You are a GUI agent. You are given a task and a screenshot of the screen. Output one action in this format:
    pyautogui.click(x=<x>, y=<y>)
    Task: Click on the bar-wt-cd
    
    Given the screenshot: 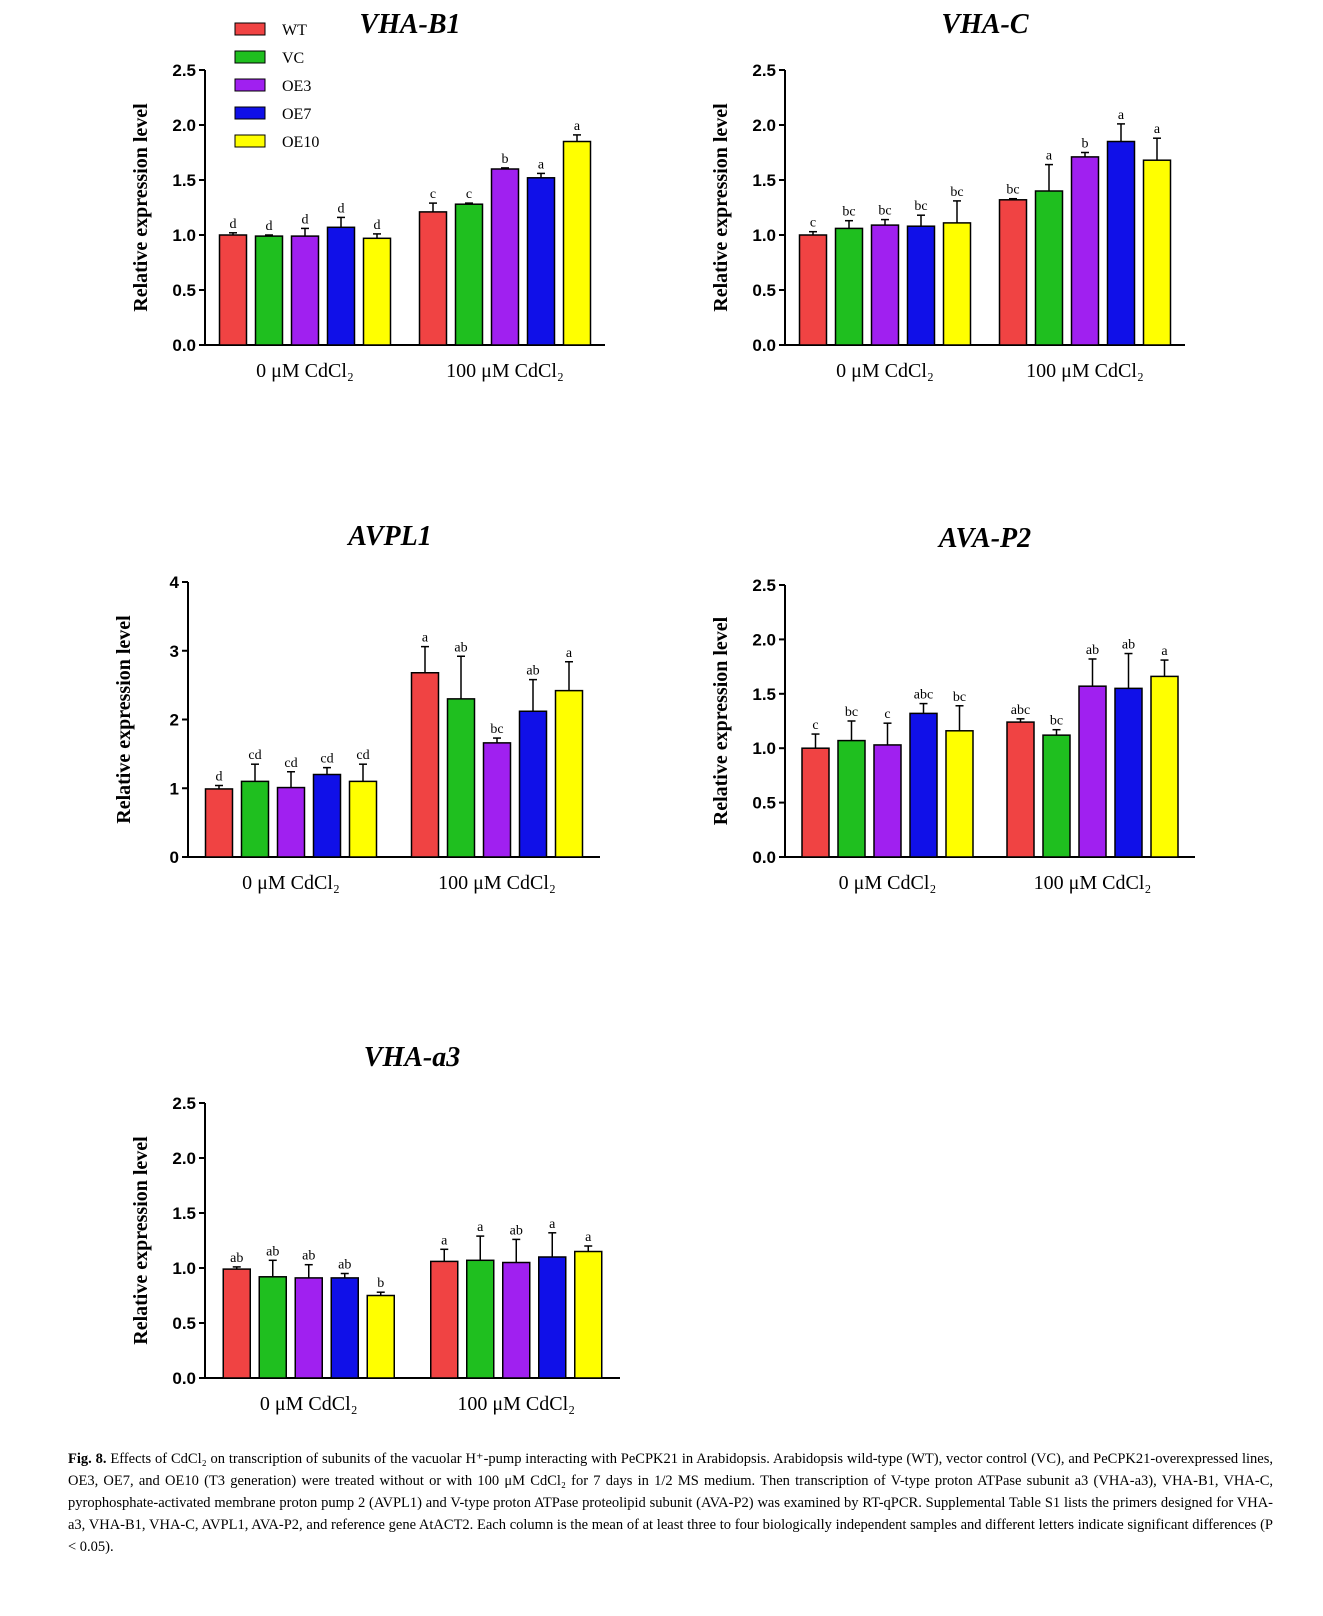 What is the action you would take?
    pyautogui.click(x=1020, y=789)
    